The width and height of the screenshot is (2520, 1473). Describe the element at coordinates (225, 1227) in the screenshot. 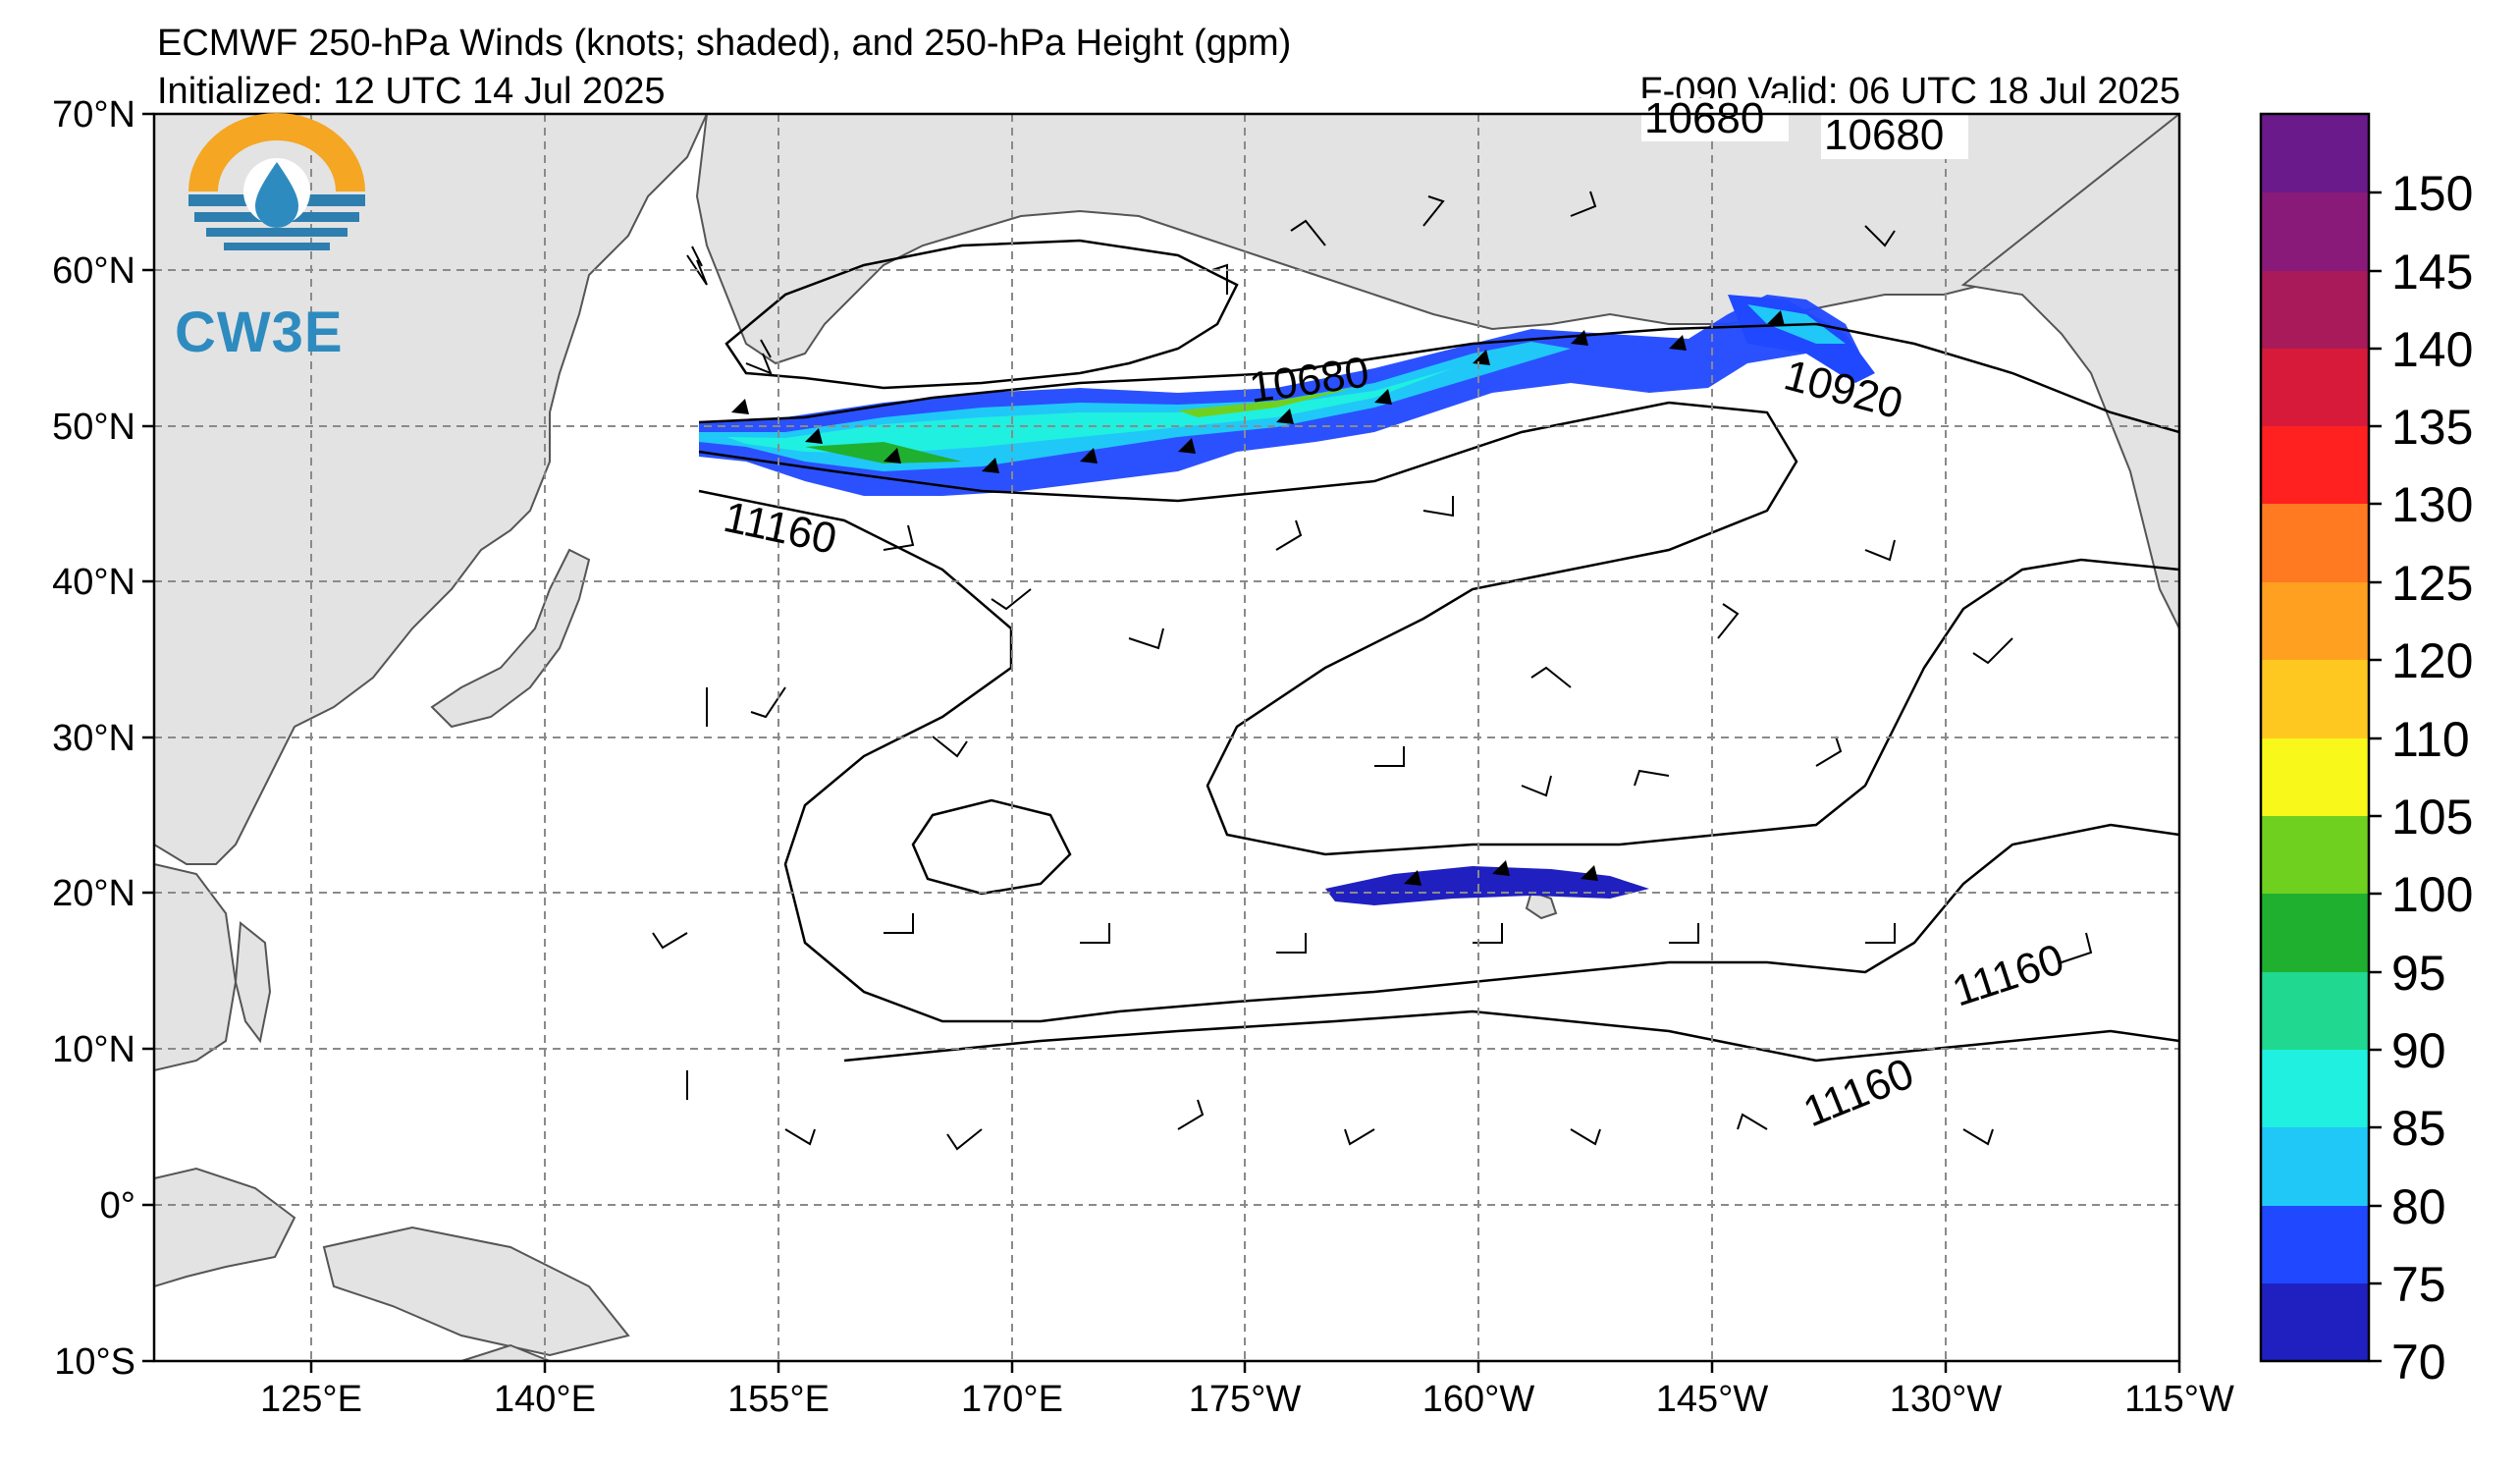

I see `land-indonesia` at that location.